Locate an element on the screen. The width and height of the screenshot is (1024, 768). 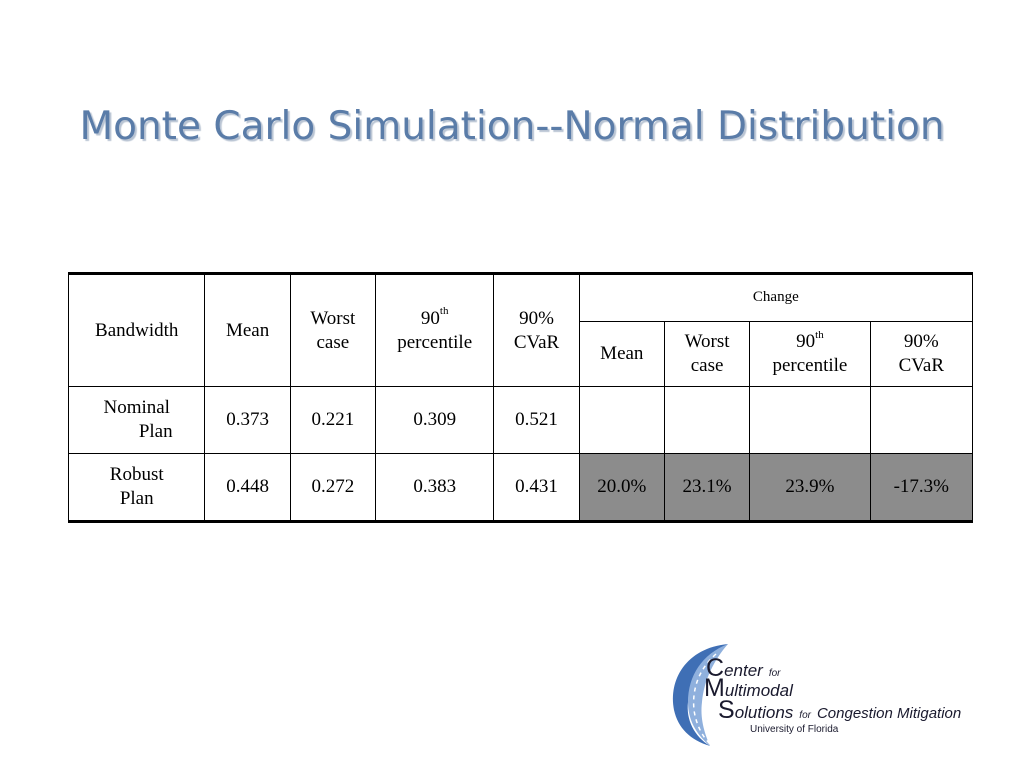
logo-text-ultimodal: ultimodal is located at coordinates (758, 690).